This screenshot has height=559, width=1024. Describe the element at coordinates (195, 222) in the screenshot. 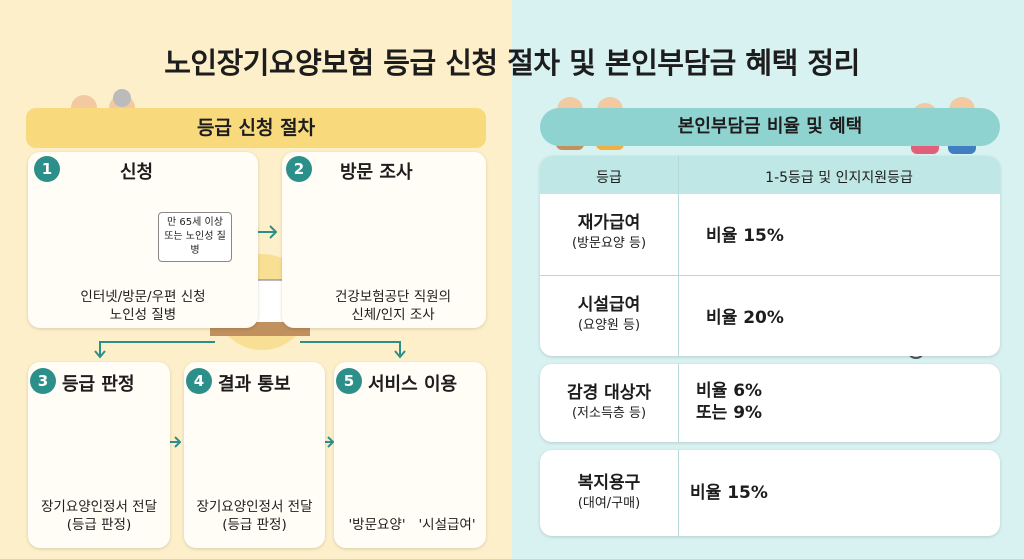

I see `note-line: 만 65세 이상` at that location.